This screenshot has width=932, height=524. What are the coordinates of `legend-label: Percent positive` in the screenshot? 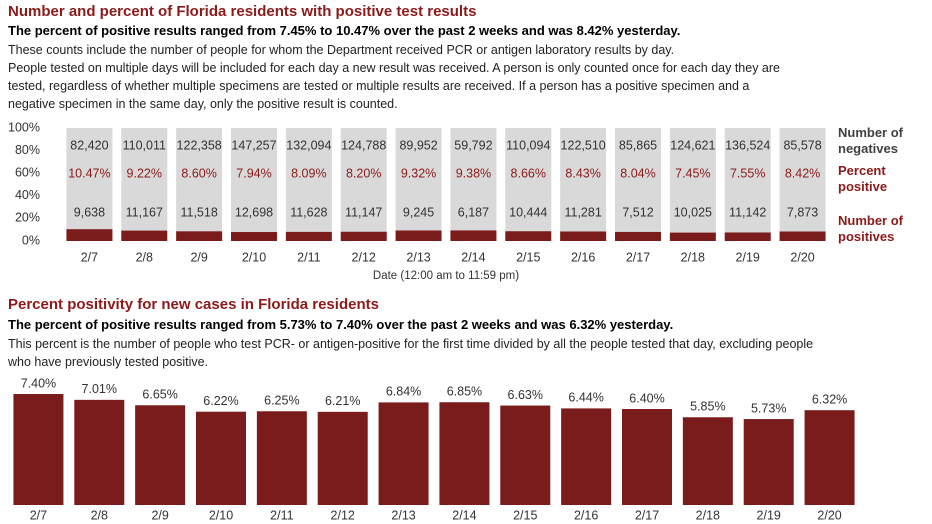 It's located at (863, 178).